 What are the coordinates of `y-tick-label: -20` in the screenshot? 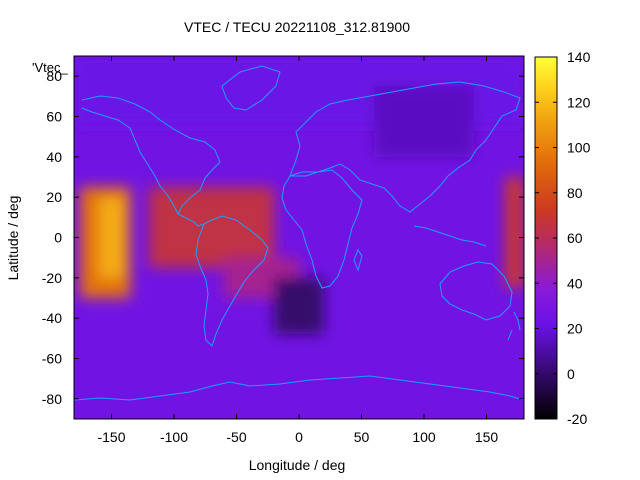 It's located at (52, 278).